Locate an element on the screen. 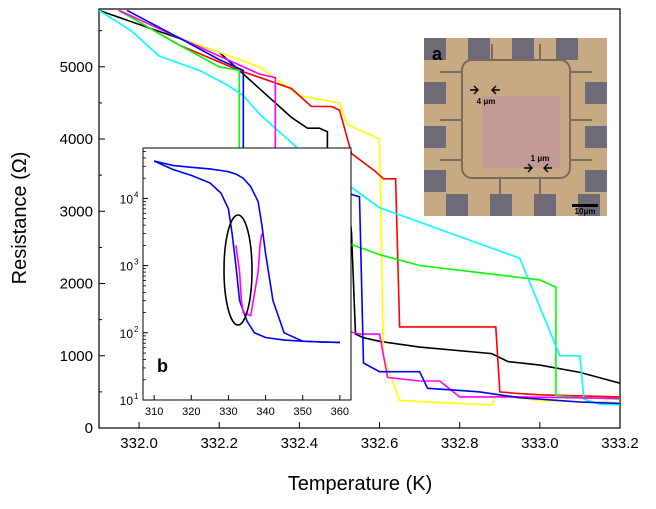 The image size is (656, 509). inset-series-heating is located at coordinates (246, 252).